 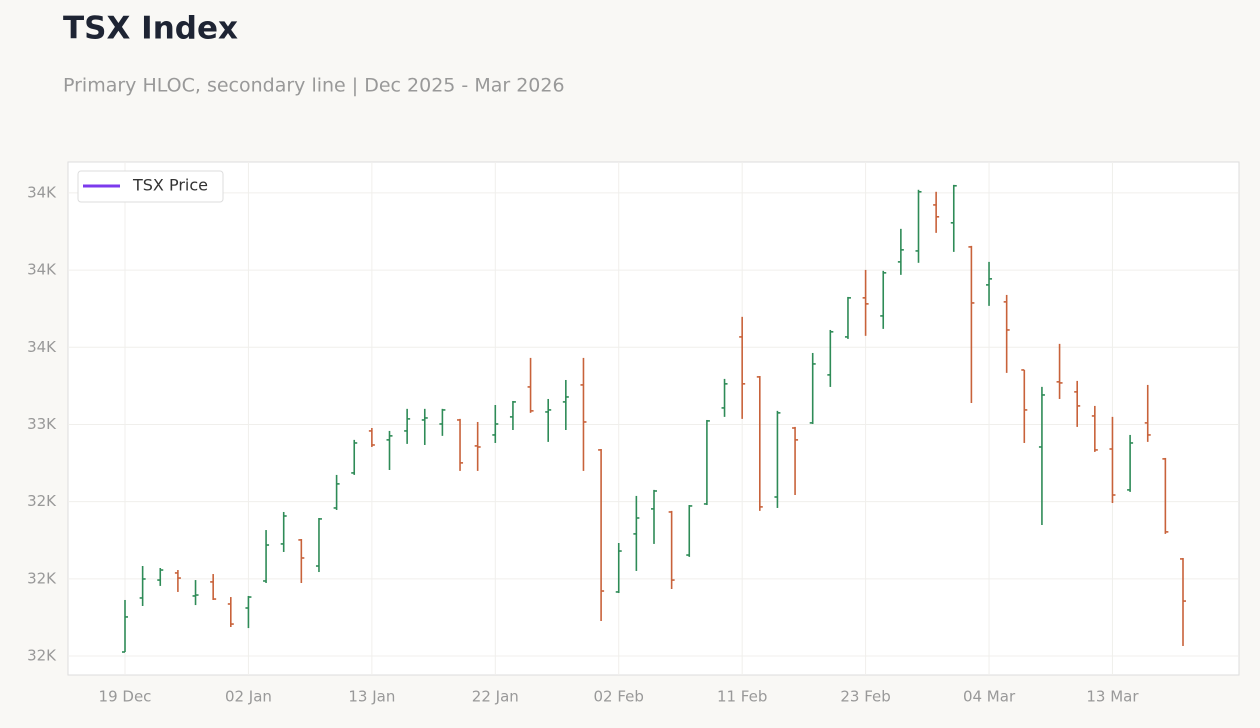 What do you see at coordinates (1112, 697) in the screenshot?
I see `x-tick-label: 13 Mar` at bounding box center [1112, 697].